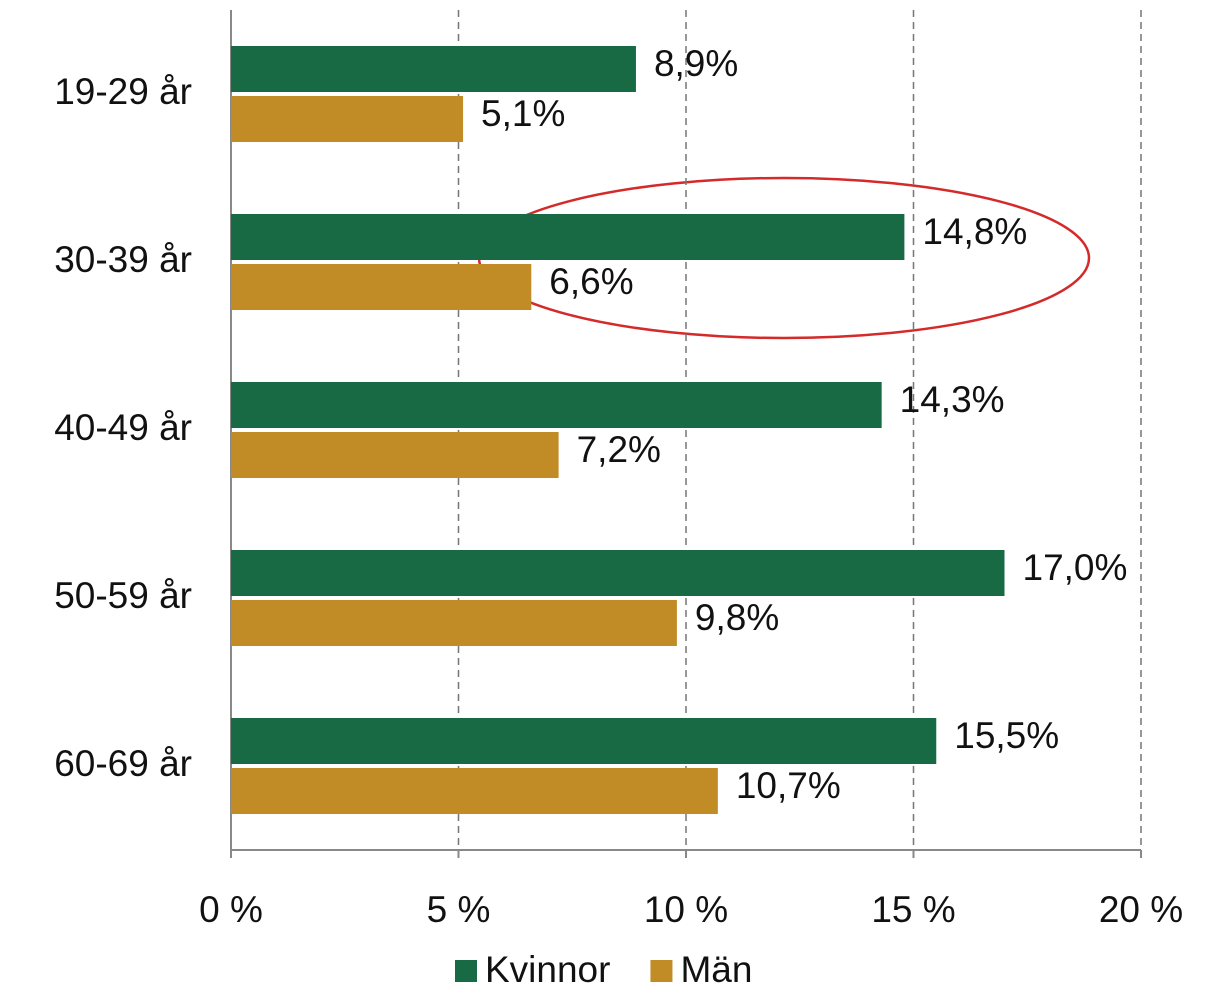  Describe the element at coordinates (459, 909) in the screenshot. I see `x-tick-label: 5 %` at that location.